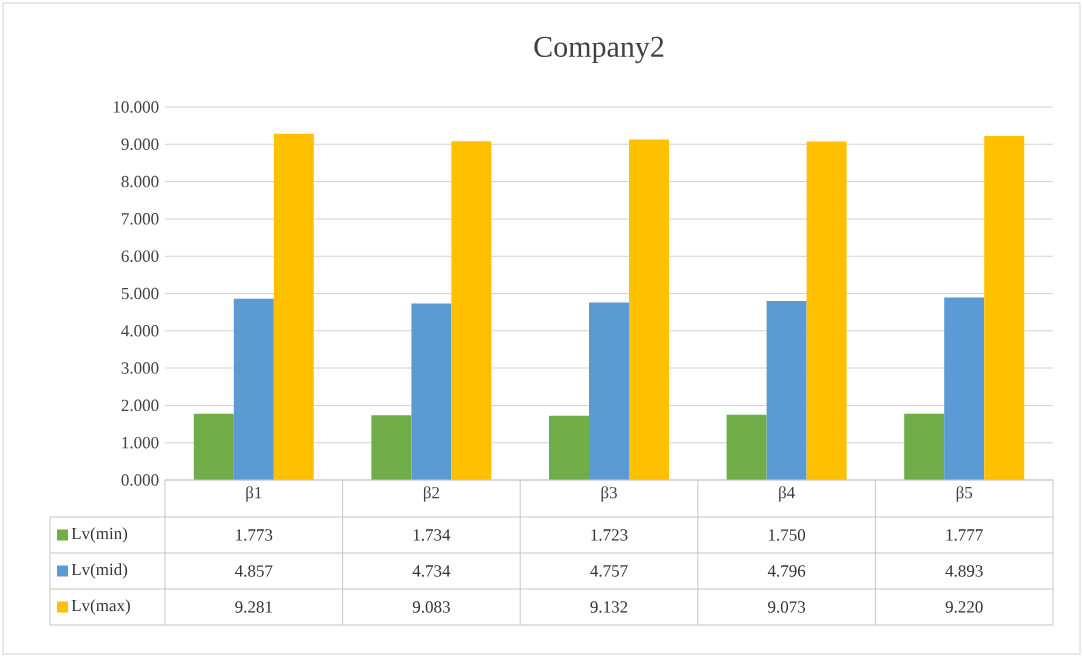 The width and height of the screenshot is (1083, 657). Describe the element at coordinates (140, 405) in the screenshot. I see `y-tick-label: 2.000` at that location.